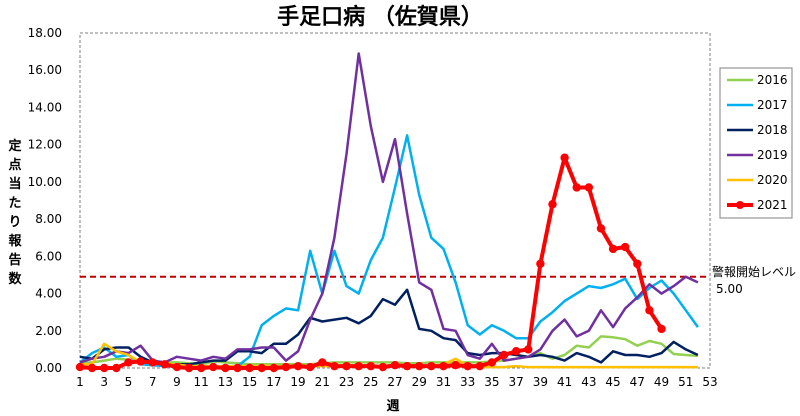 The width and height of the screenshot is (800, 416). What do you see at coordinates (48, 331) in the screenshot?
I see `y-tick-label: 2.00` at bounding box center [48, 331].